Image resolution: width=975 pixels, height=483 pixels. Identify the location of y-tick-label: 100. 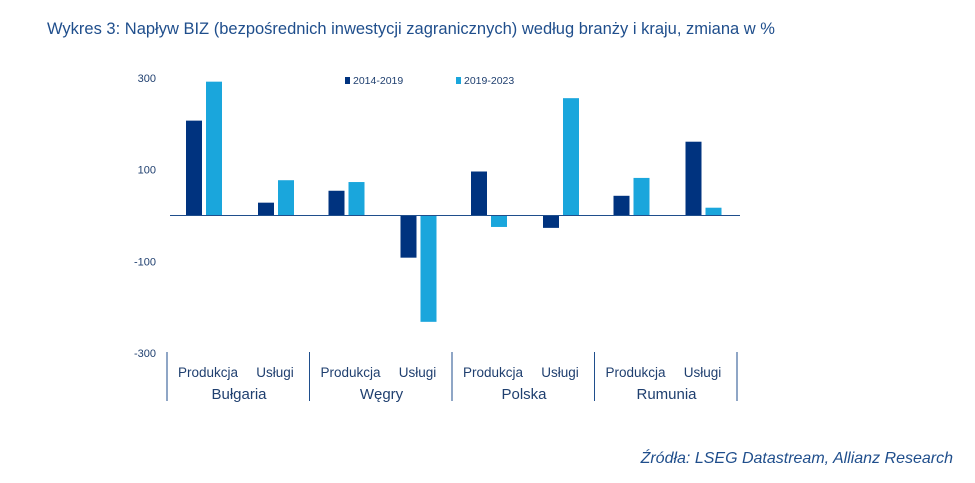
(147, 171).